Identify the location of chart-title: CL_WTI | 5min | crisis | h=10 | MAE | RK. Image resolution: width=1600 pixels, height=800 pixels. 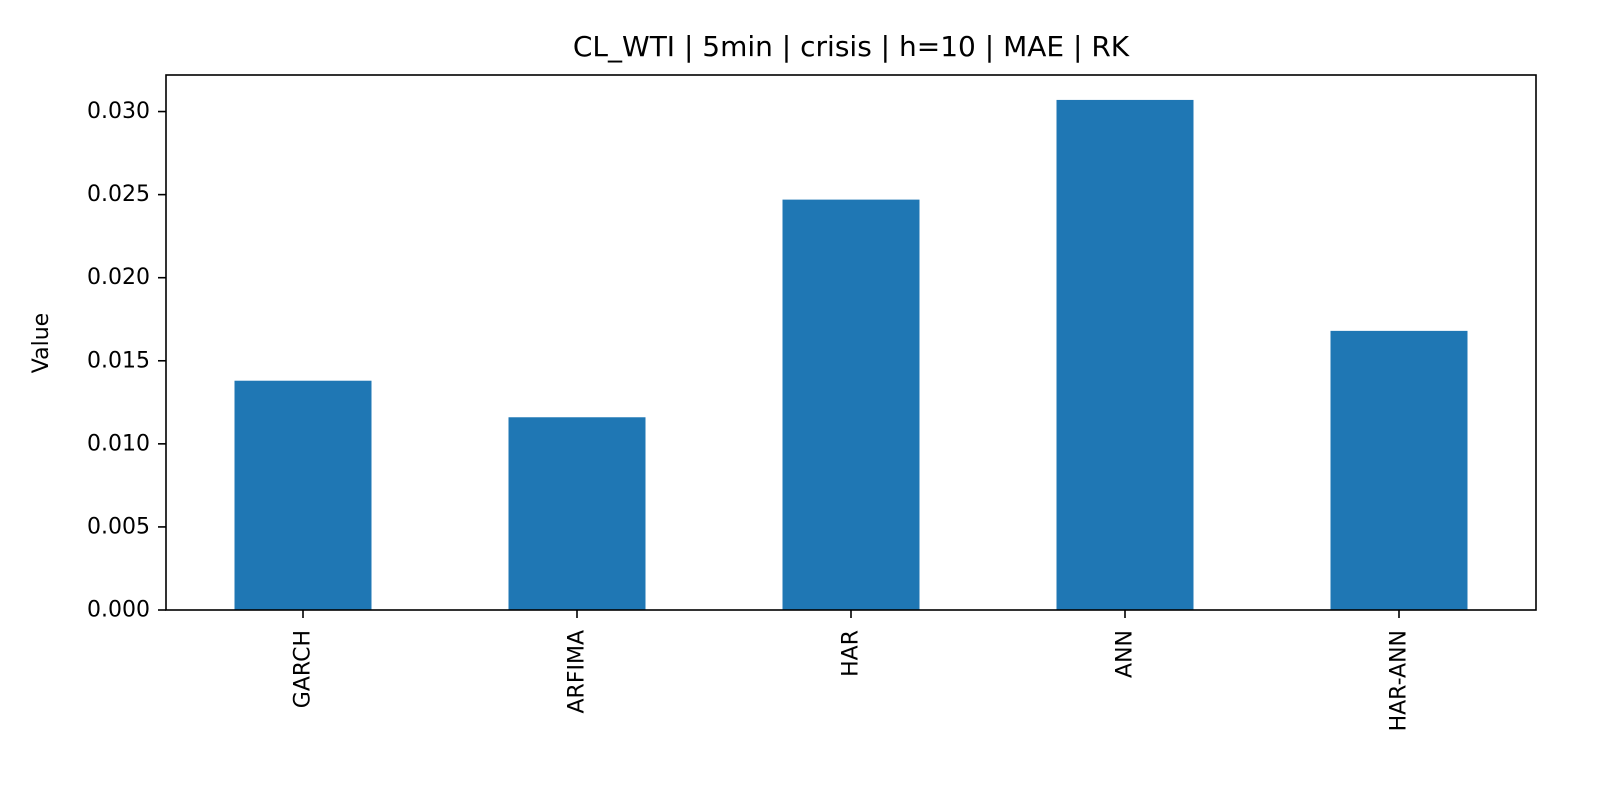
(851, 46).